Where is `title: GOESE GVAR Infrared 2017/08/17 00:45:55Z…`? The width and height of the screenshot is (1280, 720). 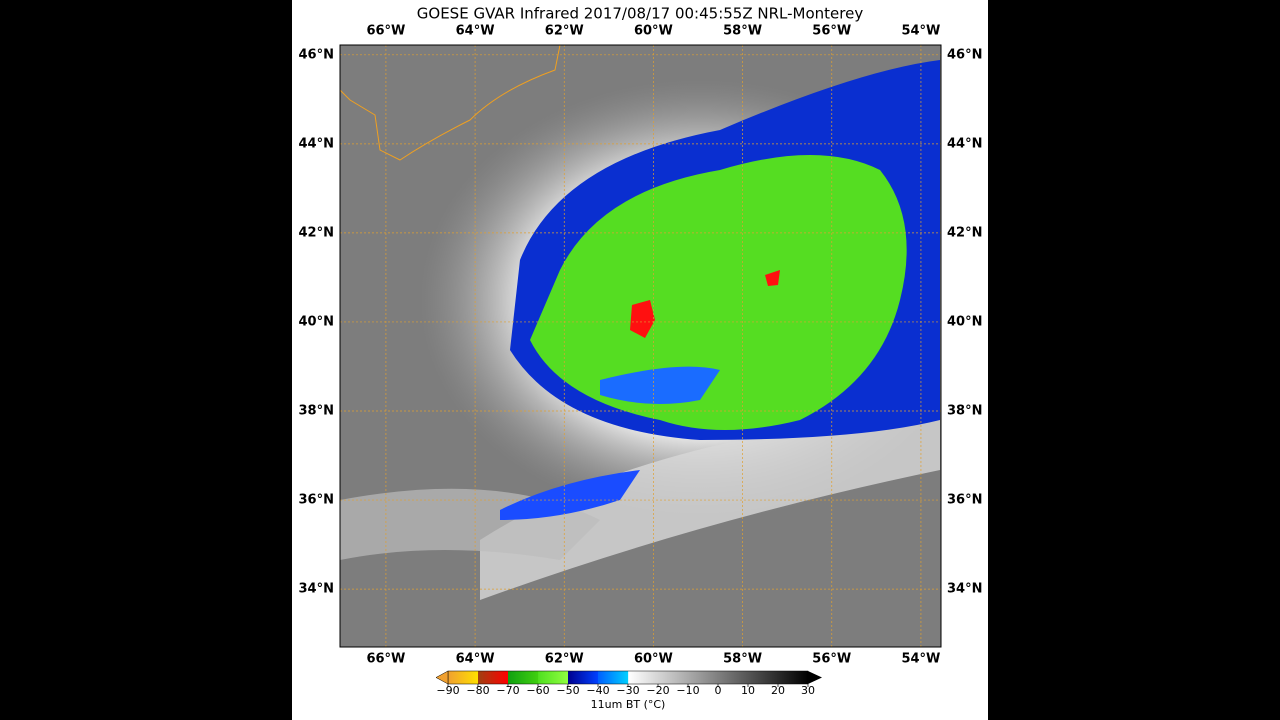
title: GOESE GVAR Infrared 2017/08/17 00:45:55Z… is located at coordinates (640, 14).